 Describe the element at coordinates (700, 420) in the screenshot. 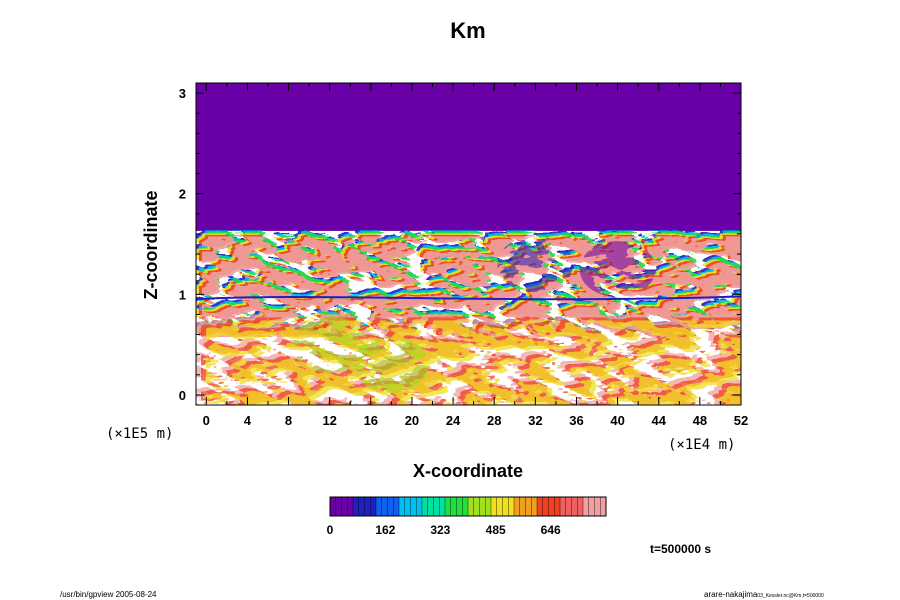

I see `x-tick-label: 48` at that location.